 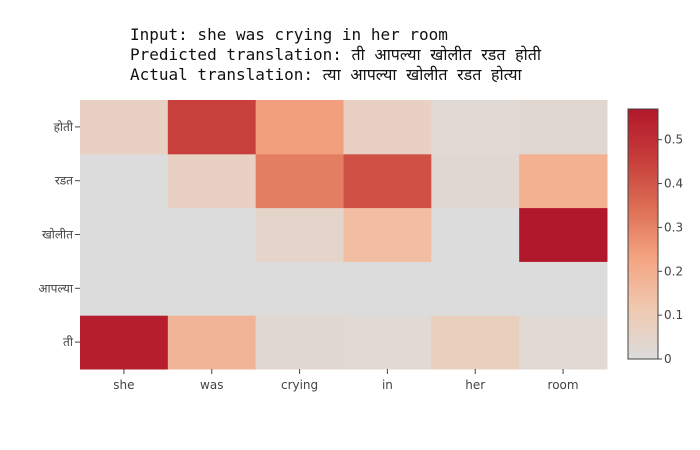 What do you see at coordinates (475, 288) in the screenshot?
I see `heatmap-cell-आपल्या-her` at bounding box center [475, 288].